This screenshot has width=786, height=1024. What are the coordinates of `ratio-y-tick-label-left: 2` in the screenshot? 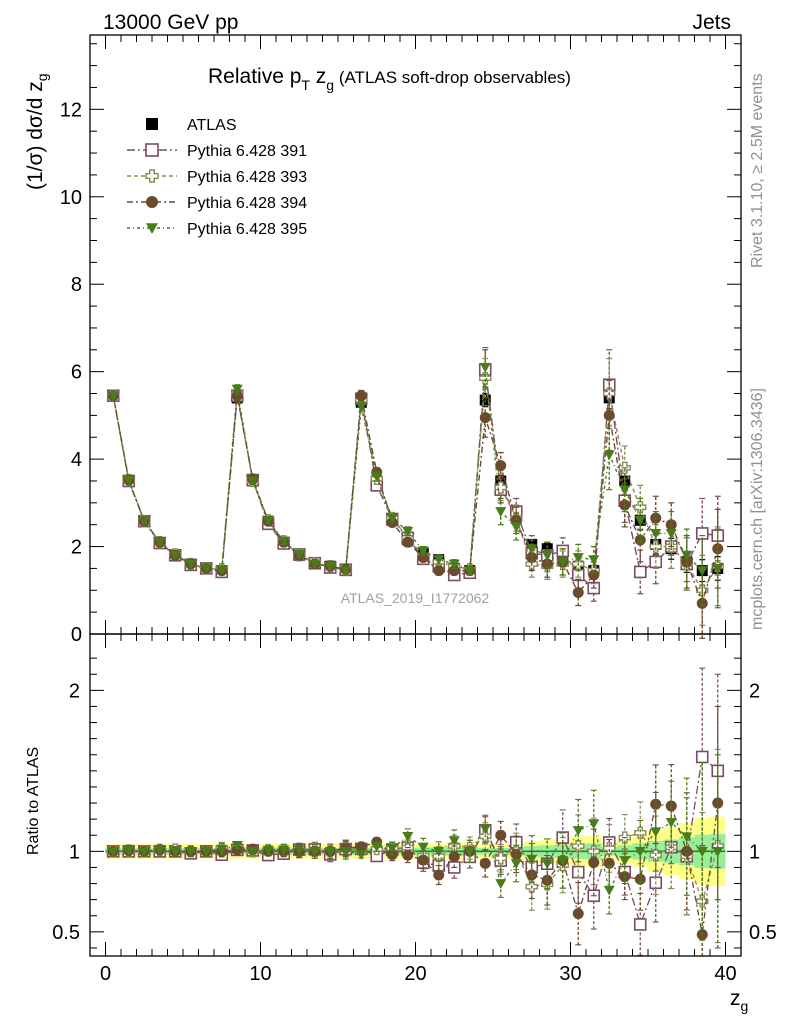 It's located at (74, 691).